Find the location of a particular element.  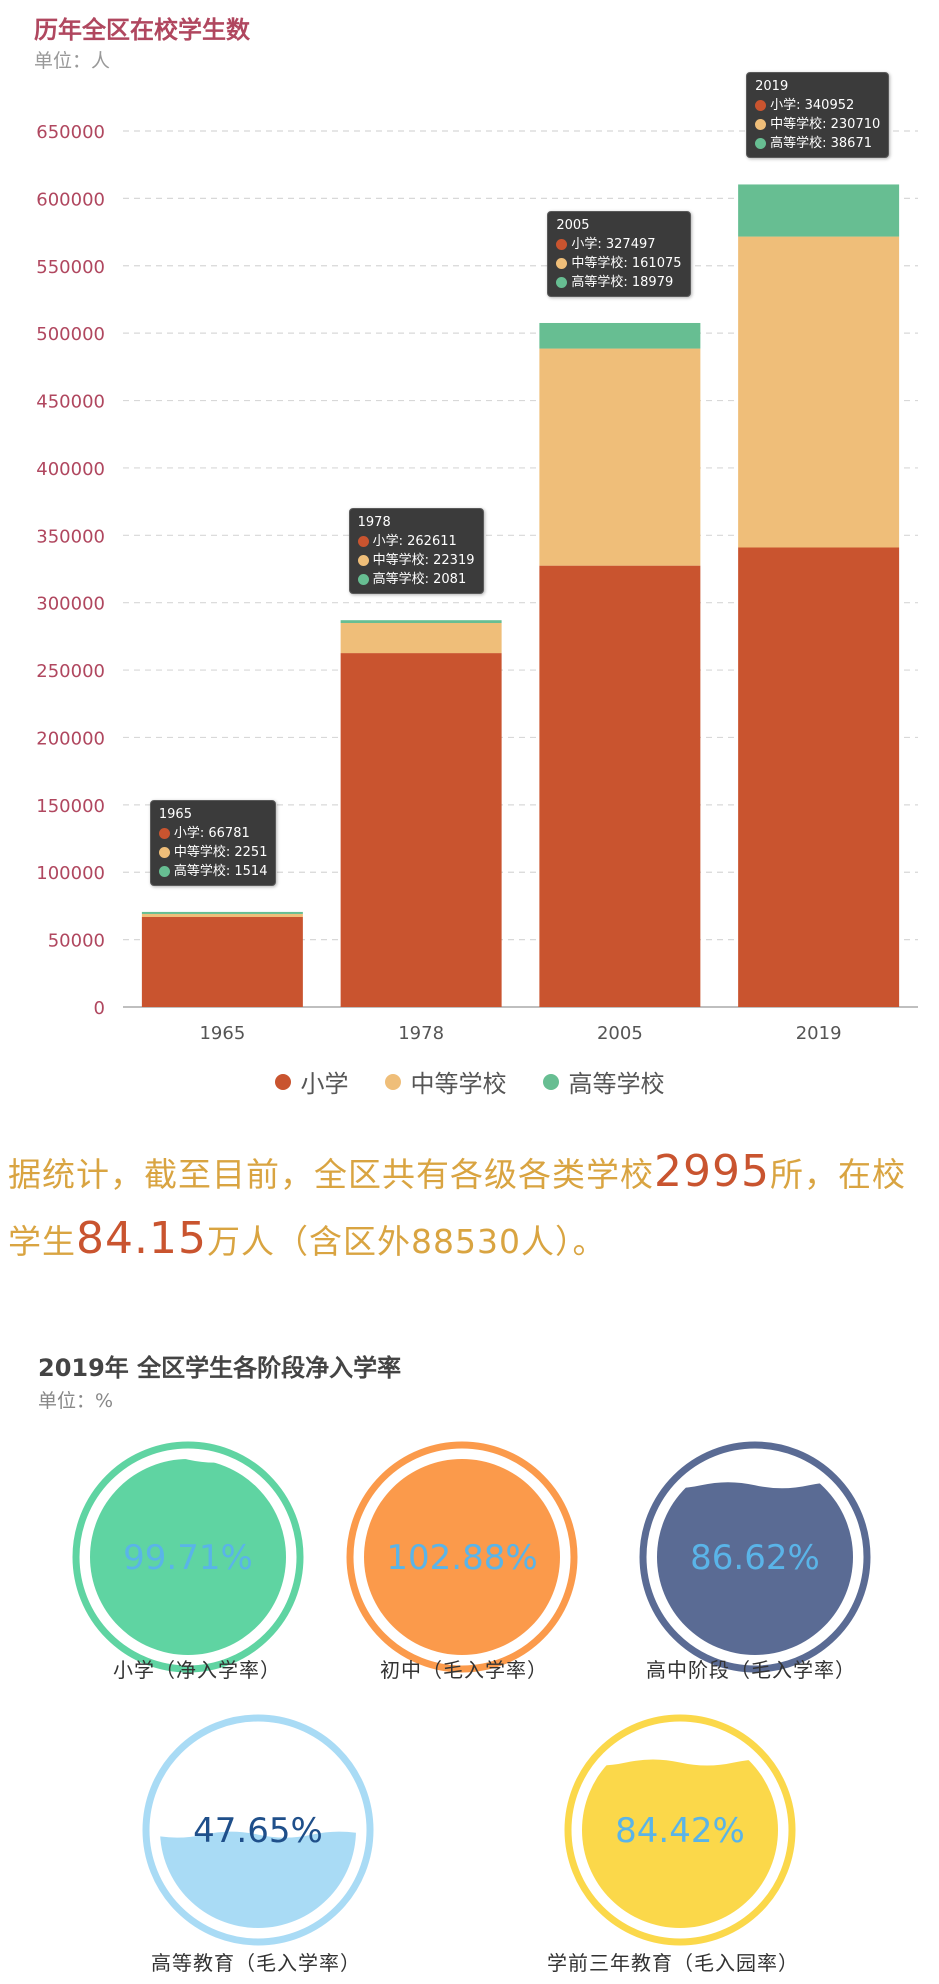

tooltip-row: 中等学校: 161075 is located at coordinates (619, 263).